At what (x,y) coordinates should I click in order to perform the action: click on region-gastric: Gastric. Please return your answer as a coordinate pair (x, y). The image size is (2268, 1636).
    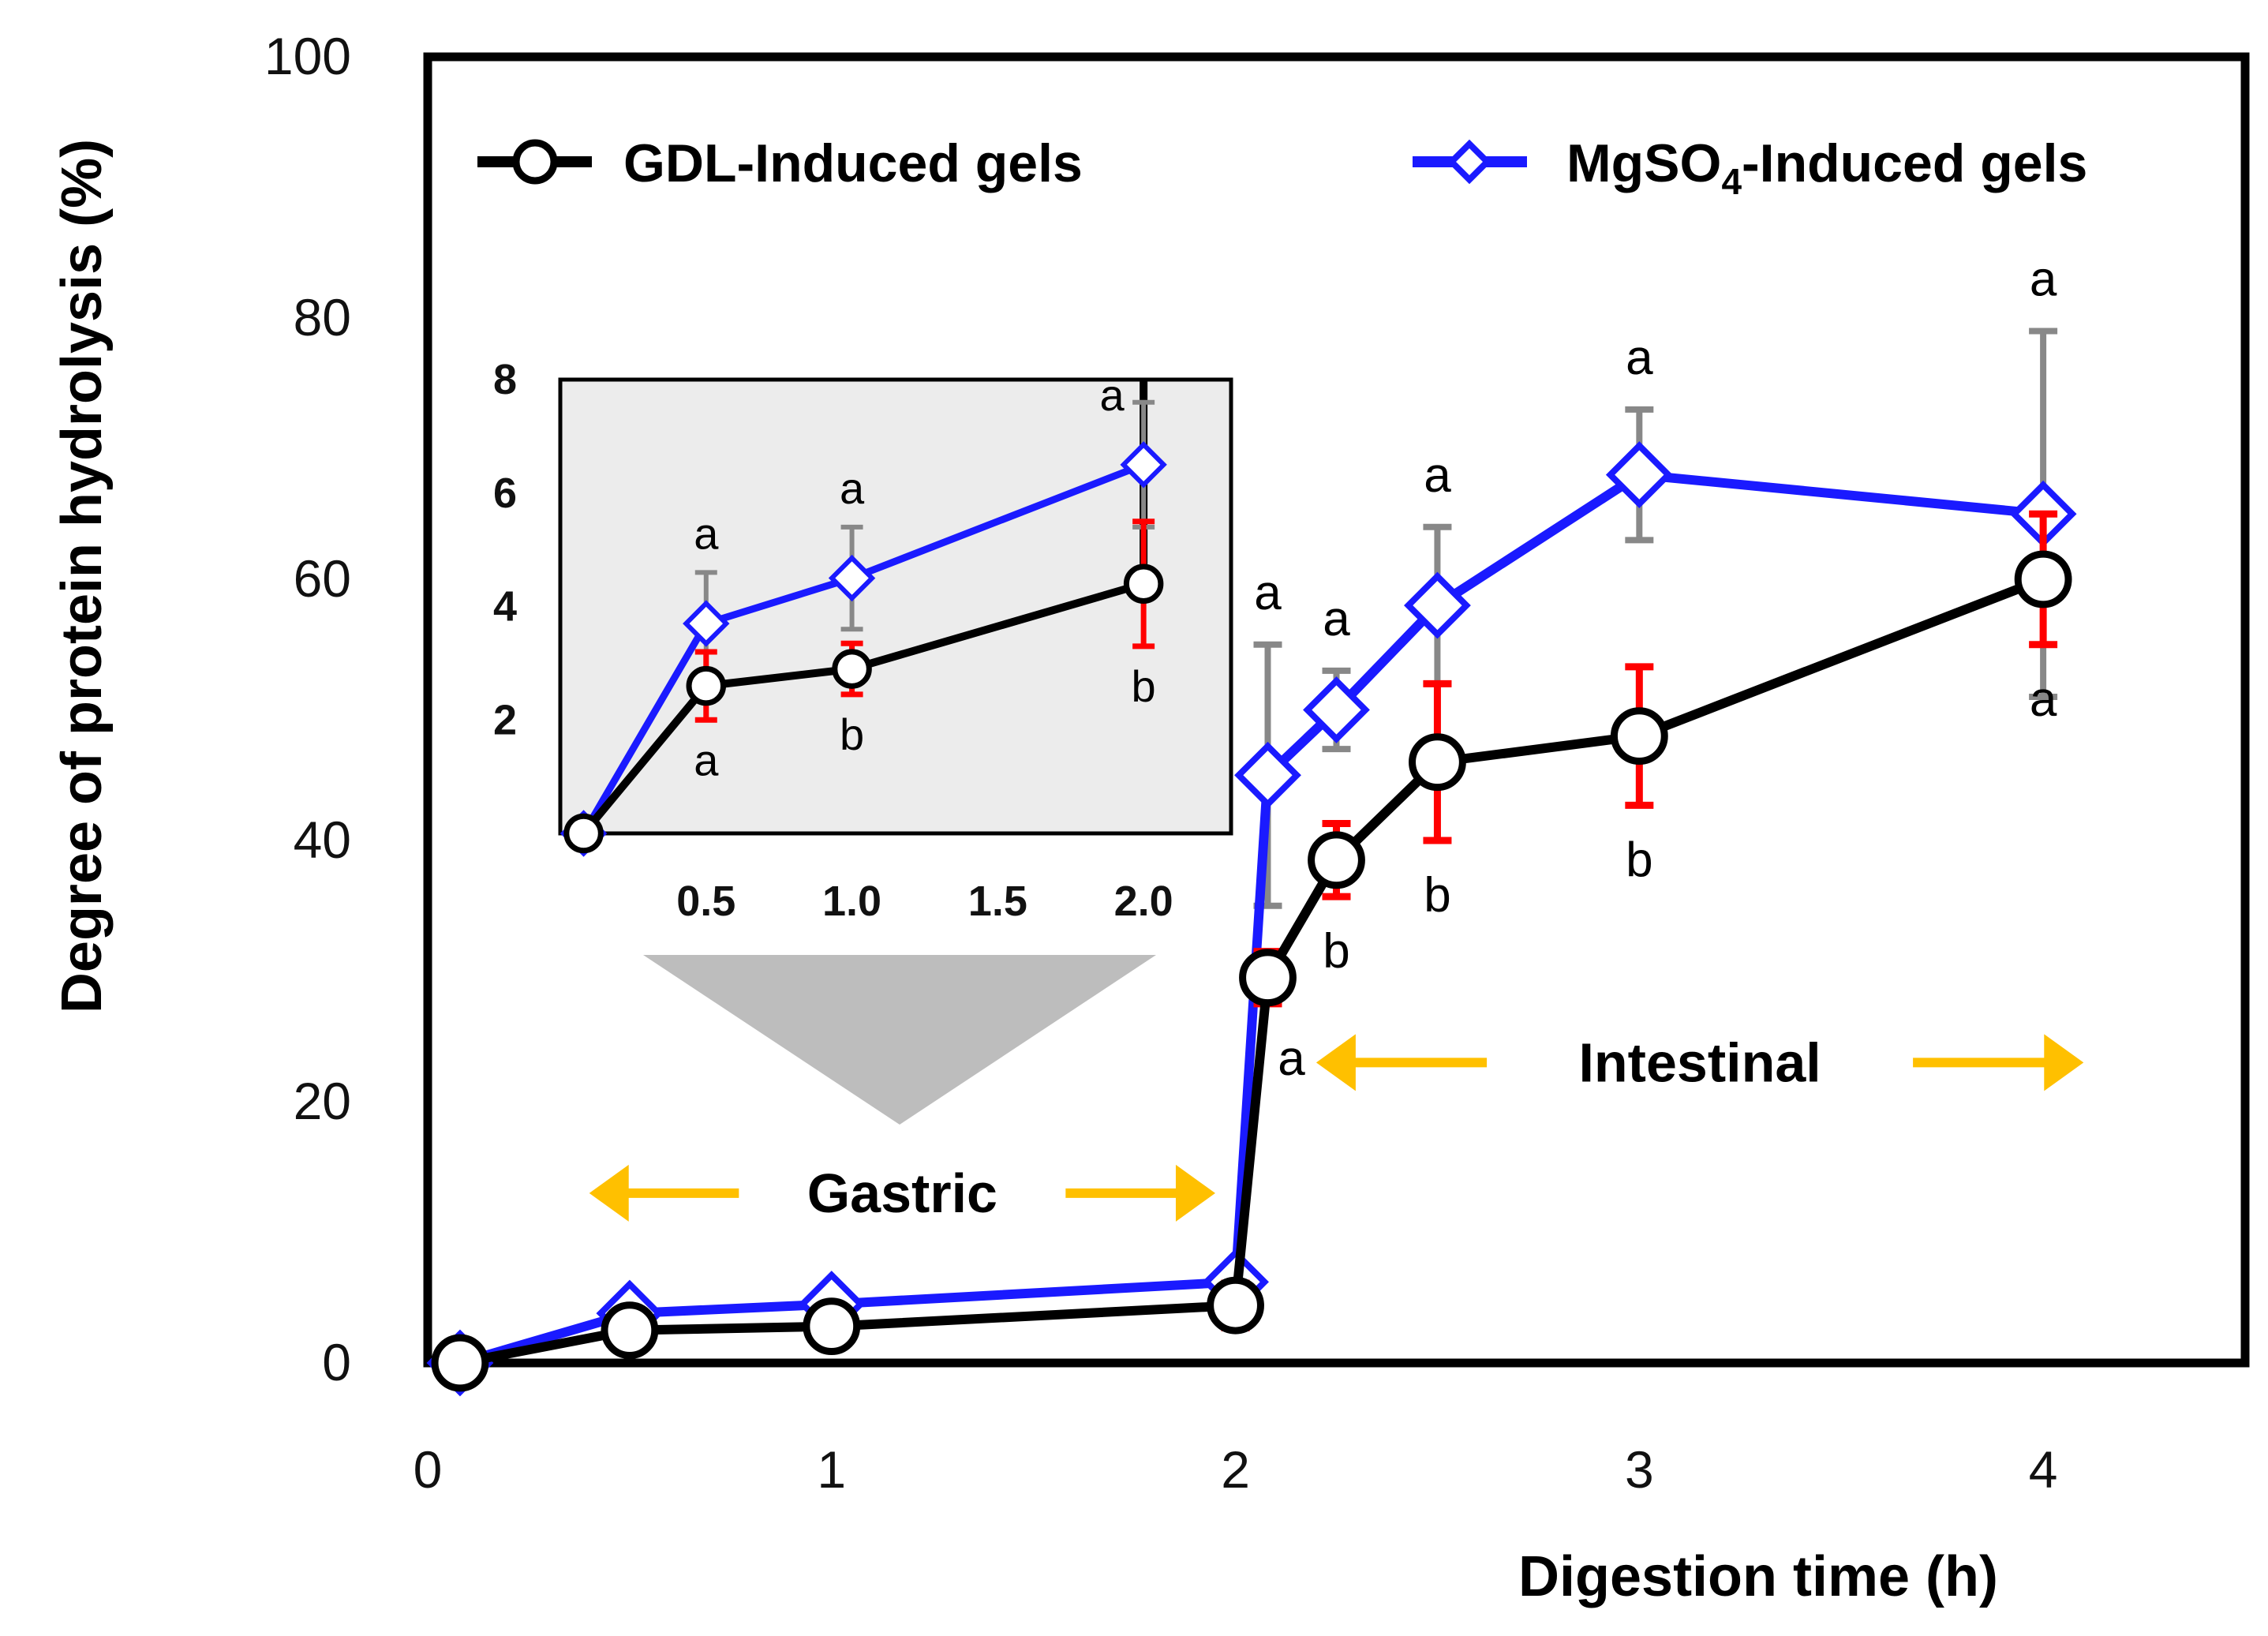
    Looking at the image, I should click on (902, 1193).